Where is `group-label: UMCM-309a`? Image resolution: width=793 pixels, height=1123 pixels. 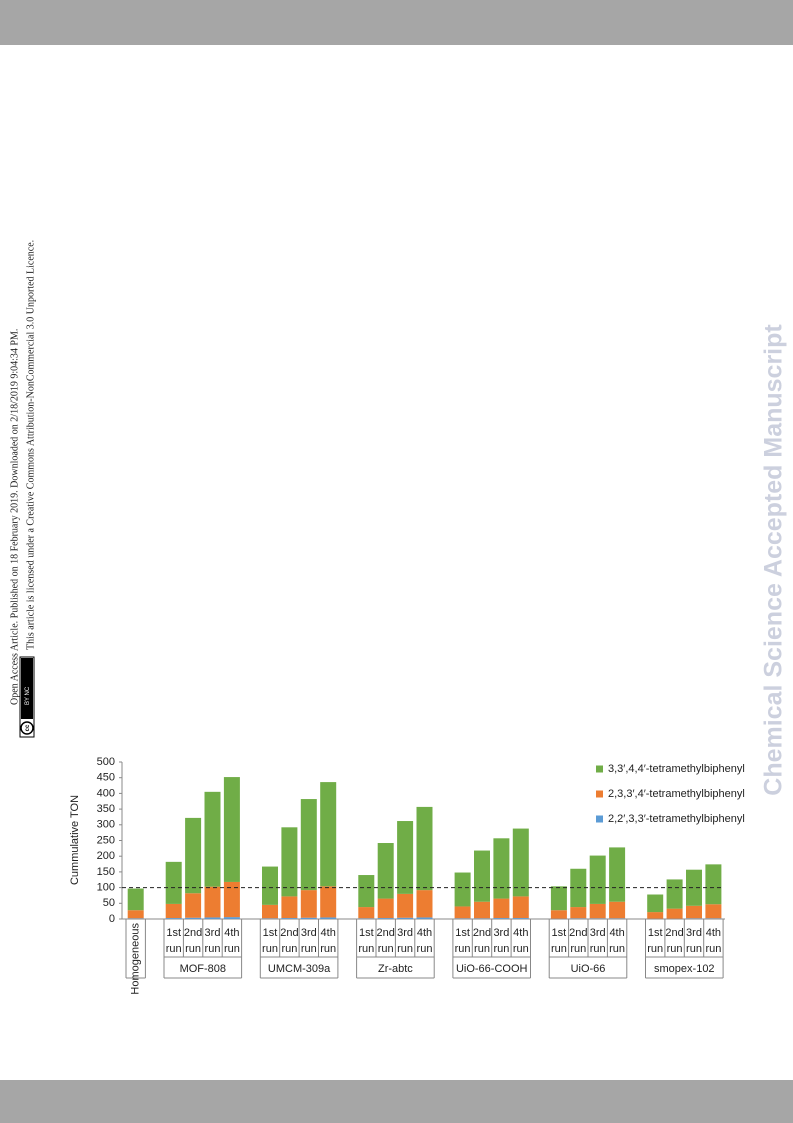
group-label: UMCM-309a is located at coordinates (299, 969).